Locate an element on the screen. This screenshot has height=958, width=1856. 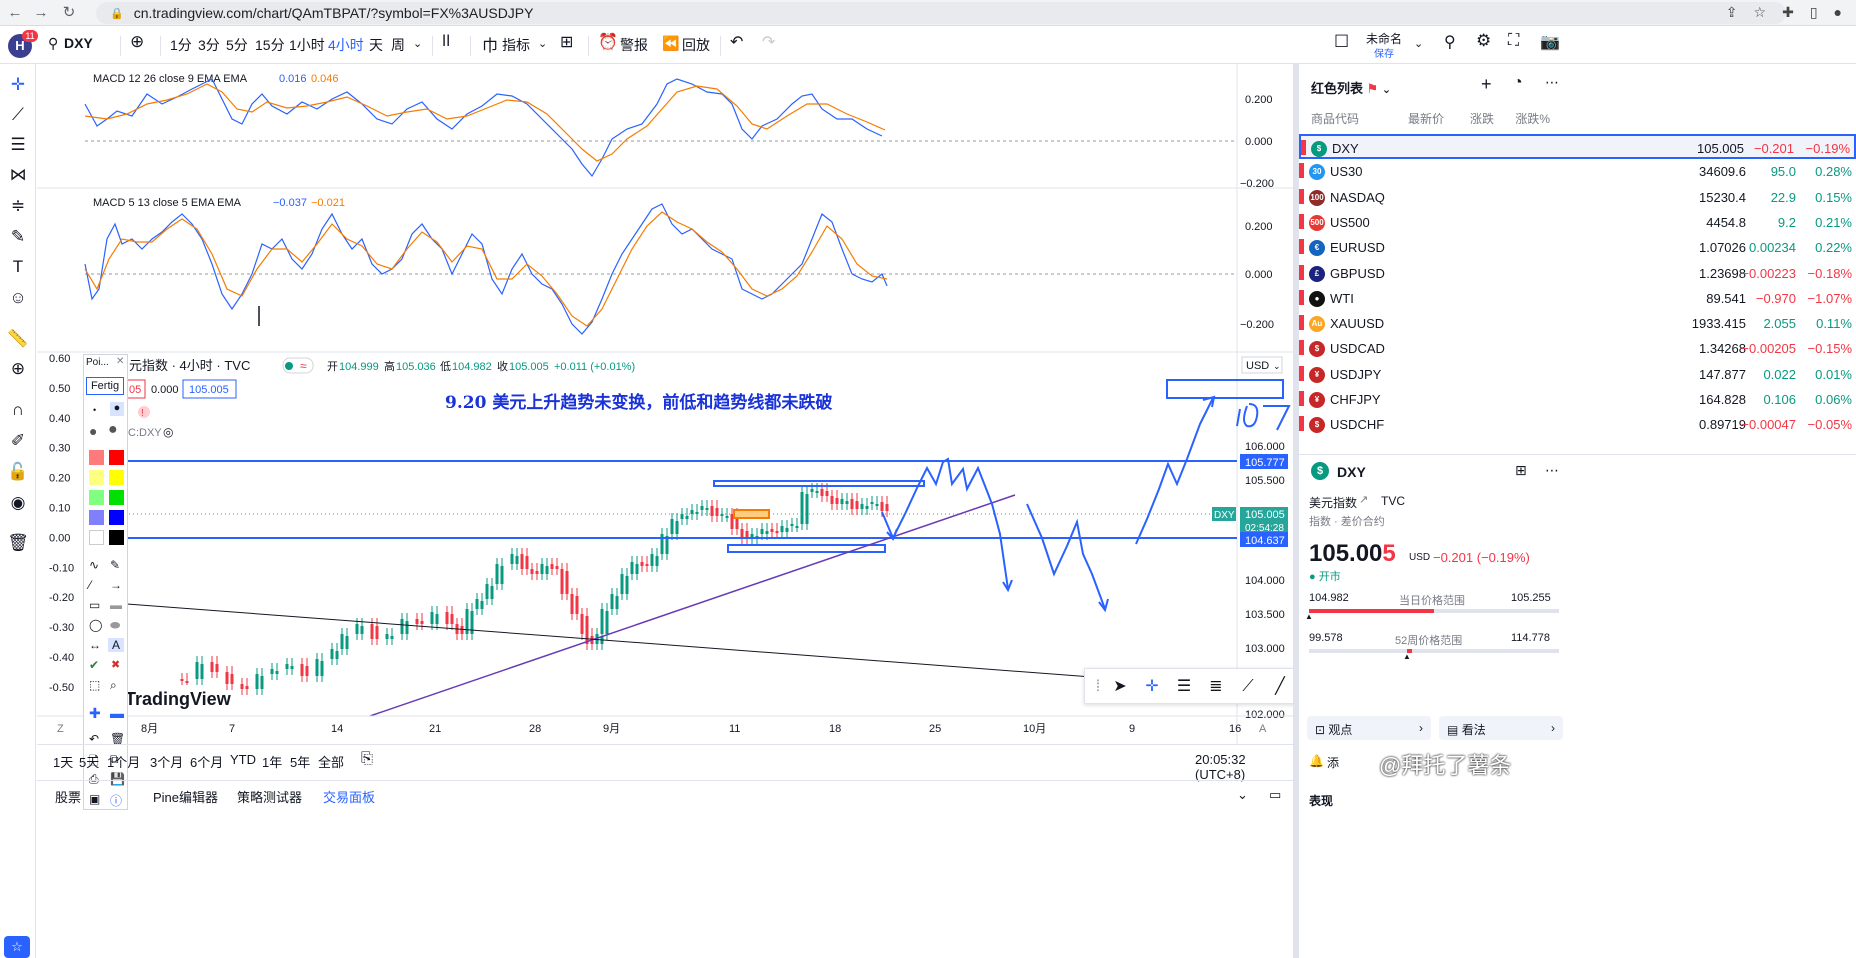
ideas-button: ⊡ 观点 › is located at coordinates (1369, 728).